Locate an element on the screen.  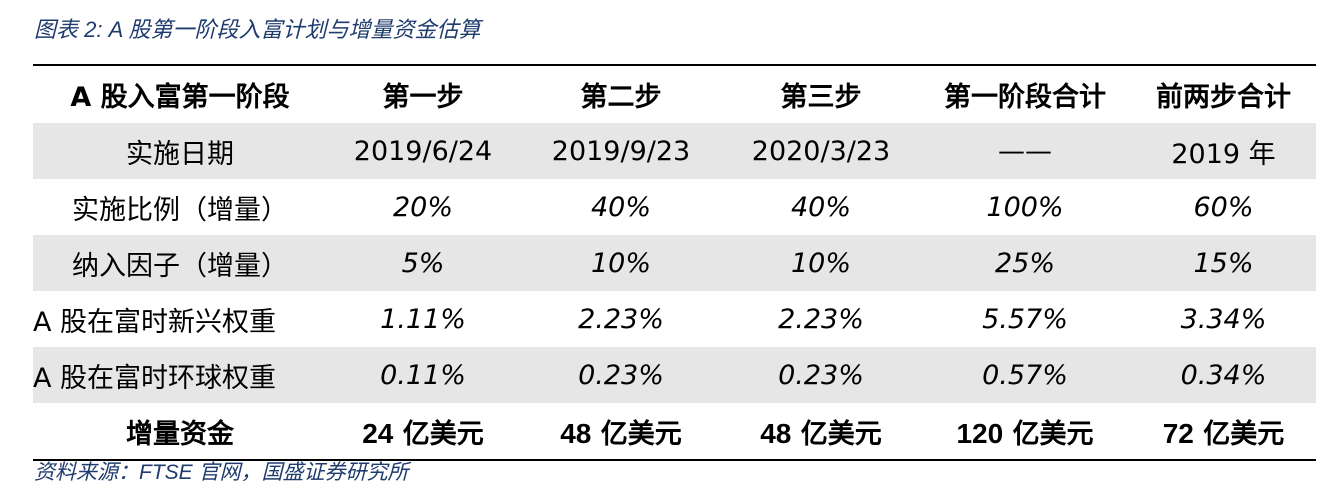
table-cell: 60% is located at coordinates (1223, 207).